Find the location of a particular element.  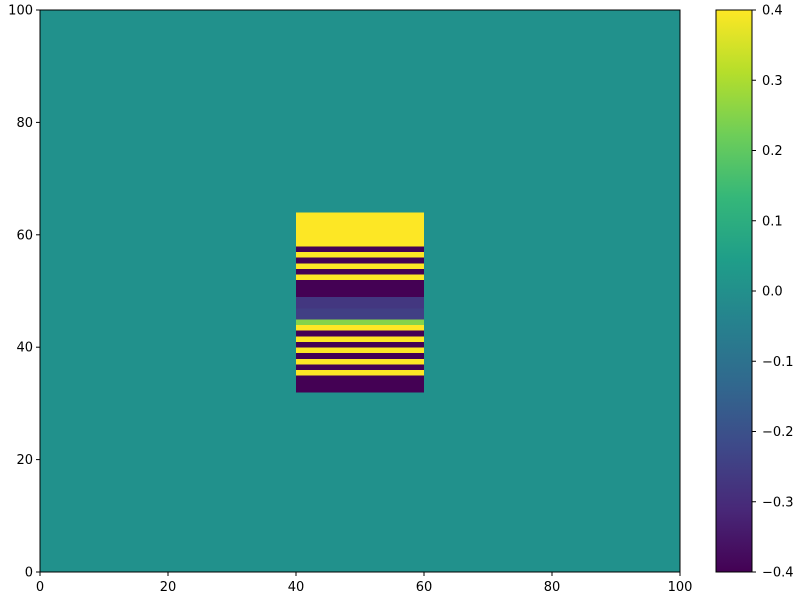

x-tick-label: 40 is located at coordinates (296, 587).